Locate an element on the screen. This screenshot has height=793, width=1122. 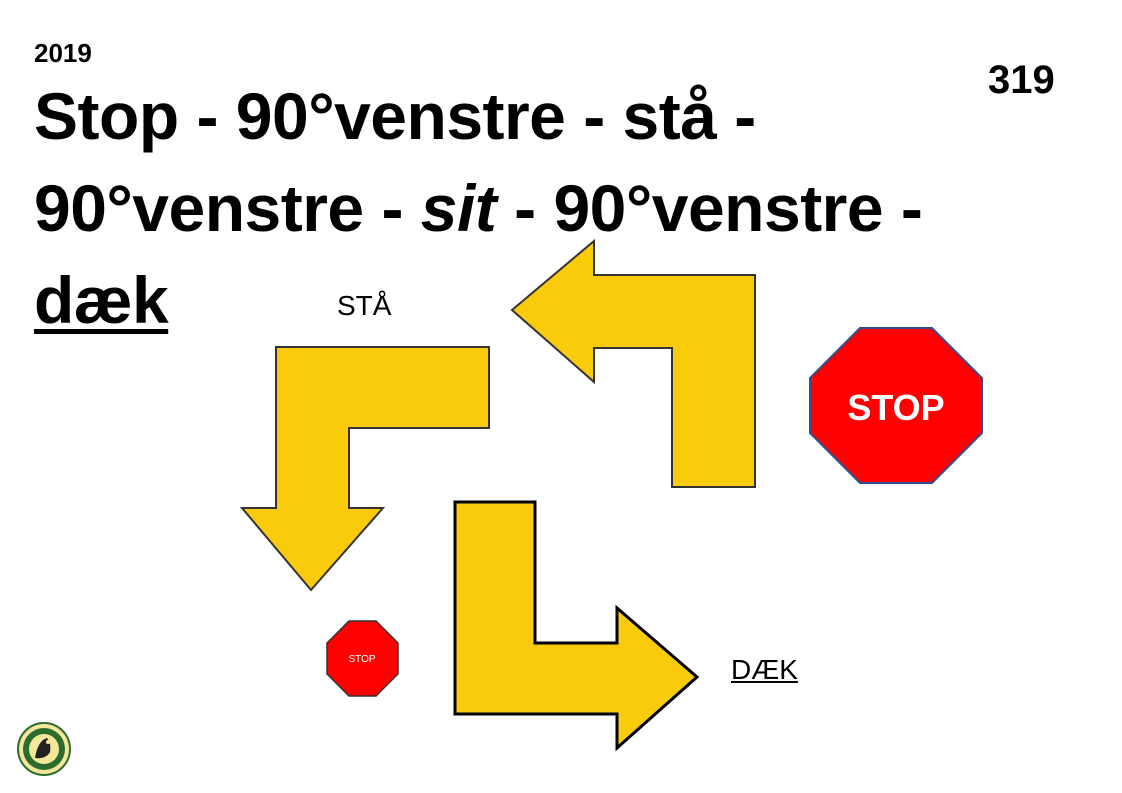
stop-sign-icon is located at coordinates (896, 405).